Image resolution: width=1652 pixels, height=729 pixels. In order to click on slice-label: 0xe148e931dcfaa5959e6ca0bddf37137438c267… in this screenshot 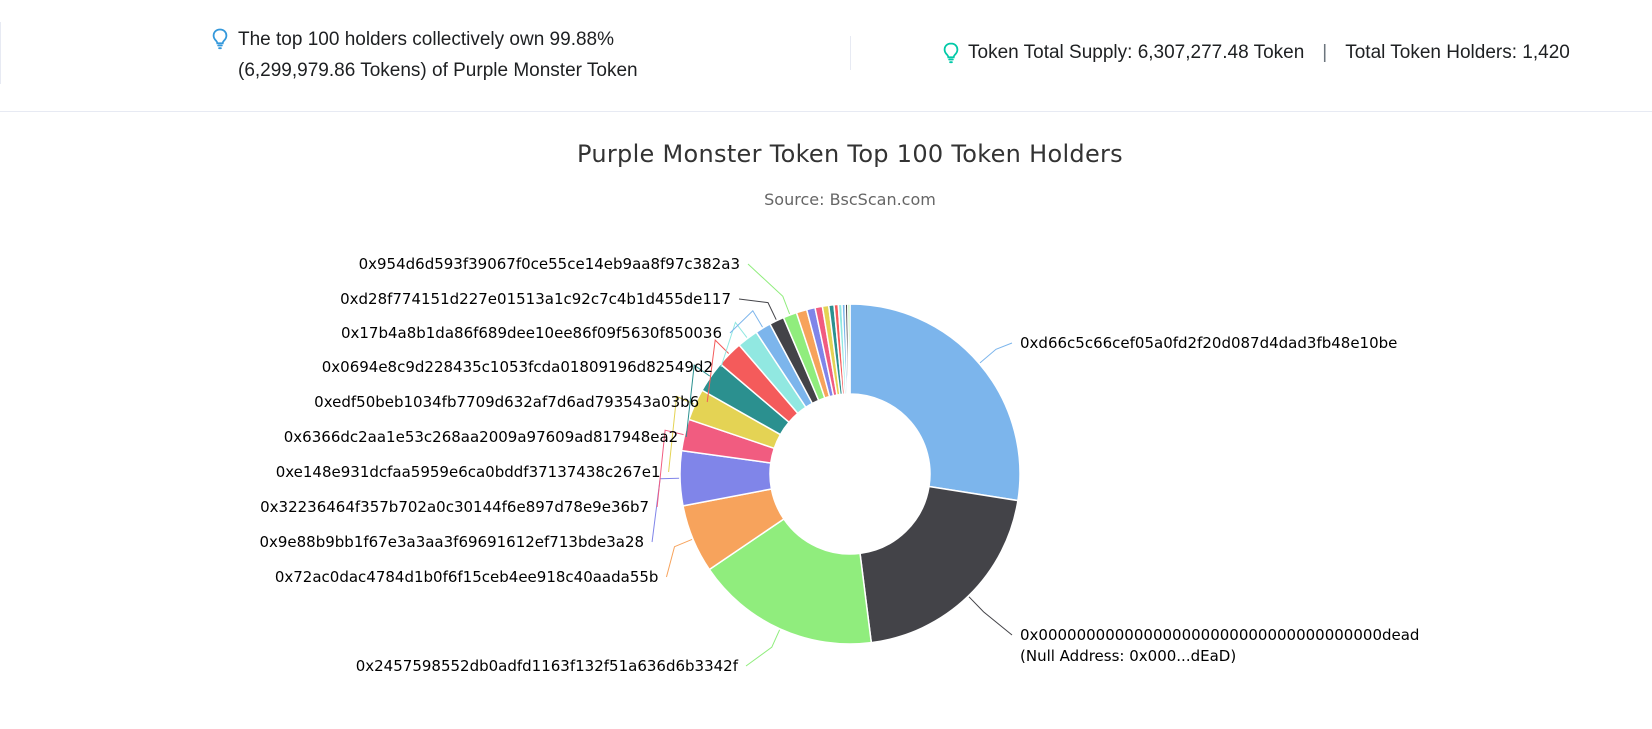, I will do `click(468, 472)`.